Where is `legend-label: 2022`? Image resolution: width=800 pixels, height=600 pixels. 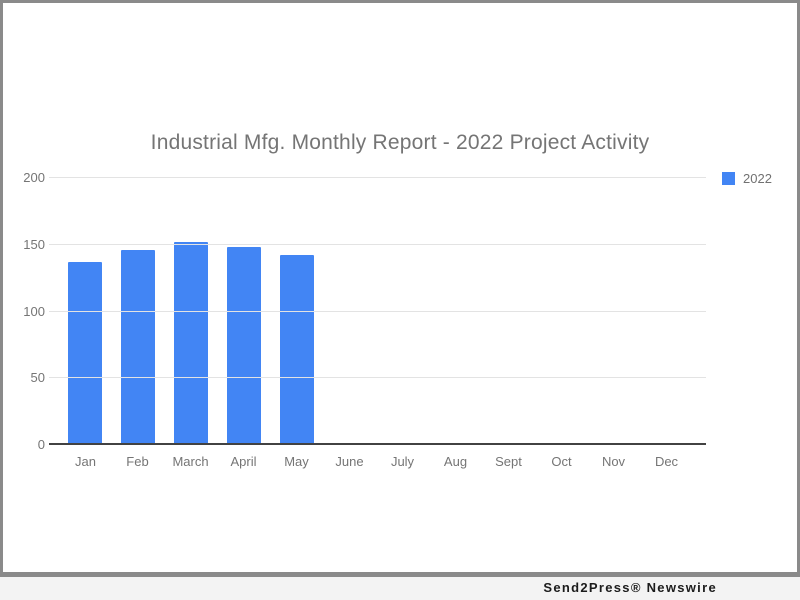 legend-label: 2022 is located at coordinates (757, 178).